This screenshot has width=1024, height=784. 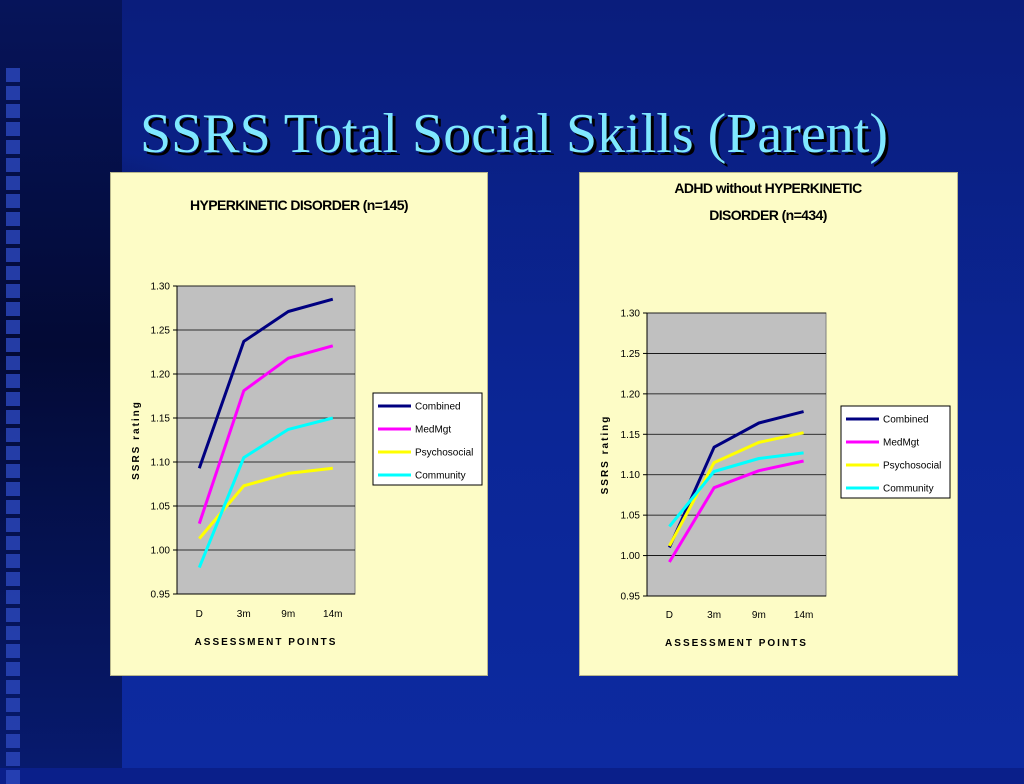 What do you see at coordinates (61, 392) in the screenshot?
I see `side-decoration-strip` at bounding box center [61, 392].